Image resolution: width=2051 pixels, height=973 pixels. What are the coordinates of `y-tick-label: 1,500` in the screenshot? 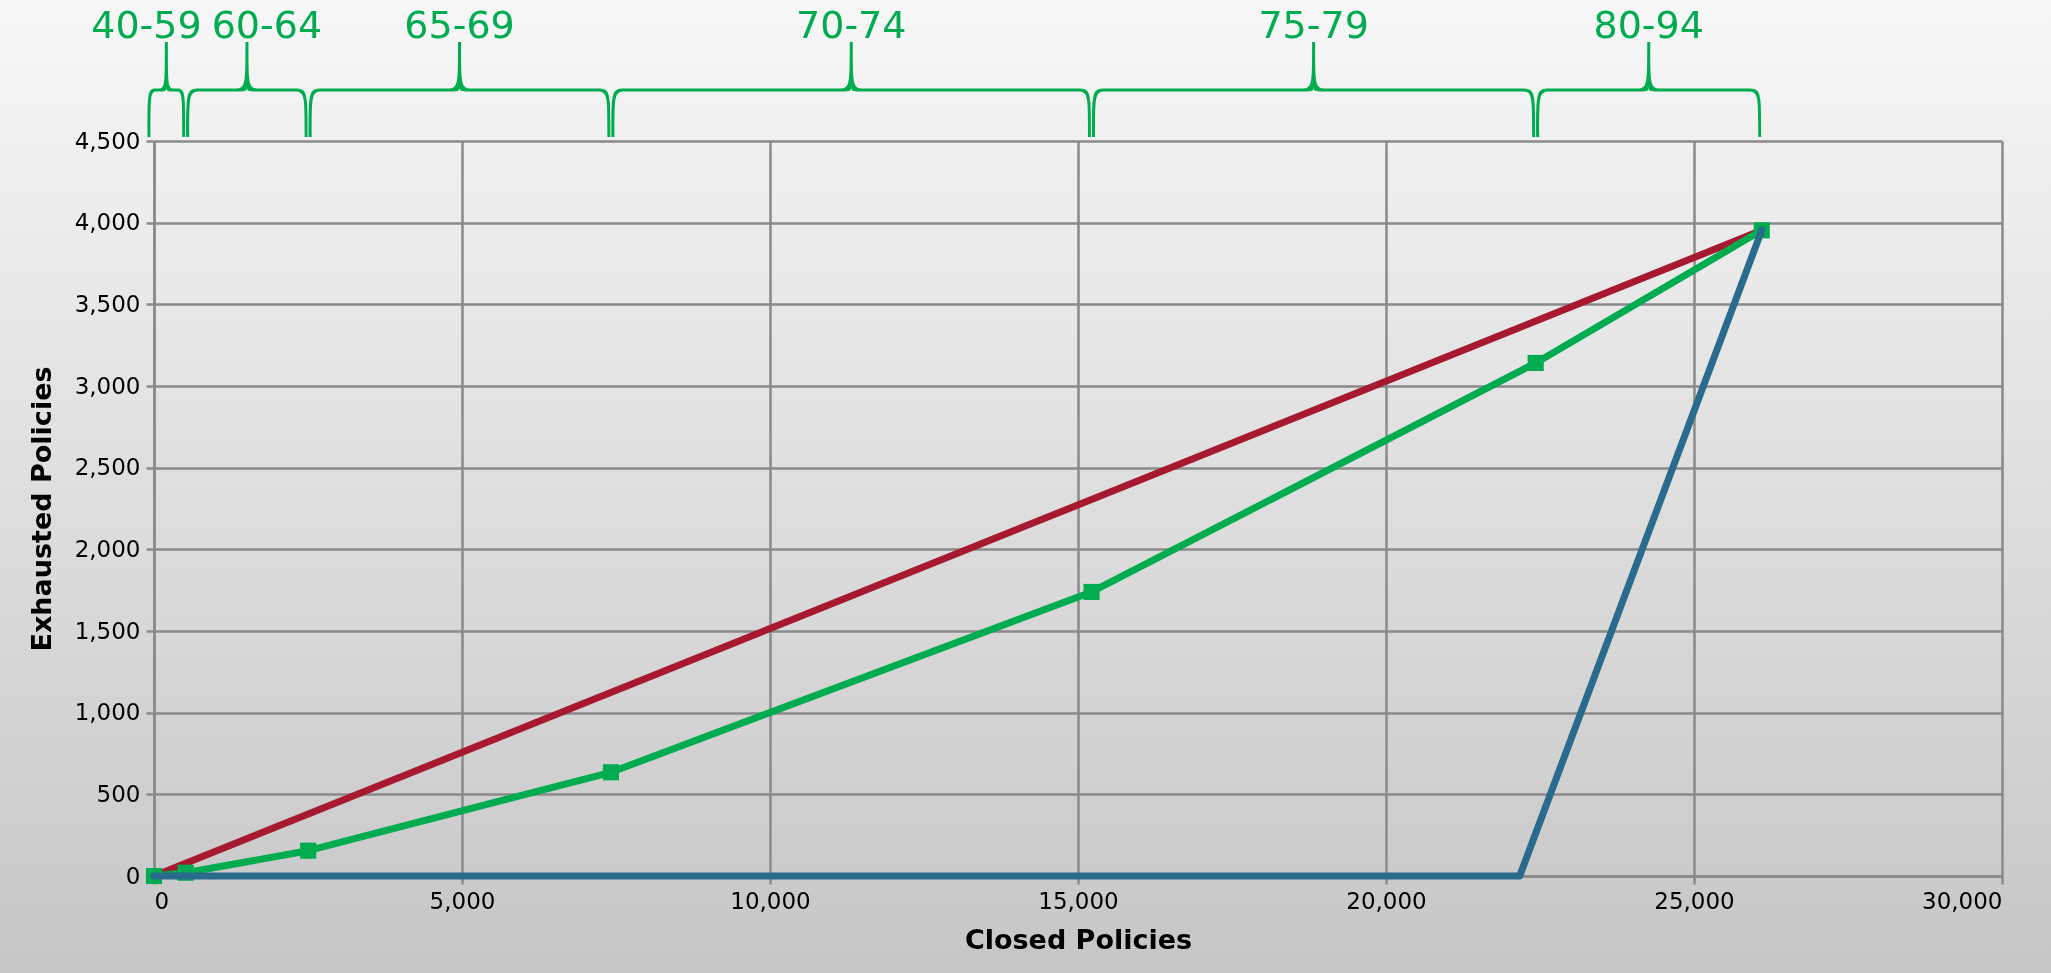 It's located at (107, 630).